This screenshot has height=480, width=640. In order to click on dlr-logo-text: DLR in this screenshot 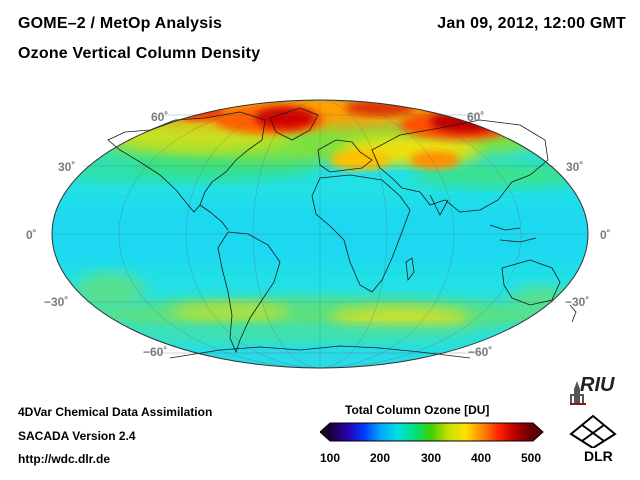, I will do `click(598, 456)`.